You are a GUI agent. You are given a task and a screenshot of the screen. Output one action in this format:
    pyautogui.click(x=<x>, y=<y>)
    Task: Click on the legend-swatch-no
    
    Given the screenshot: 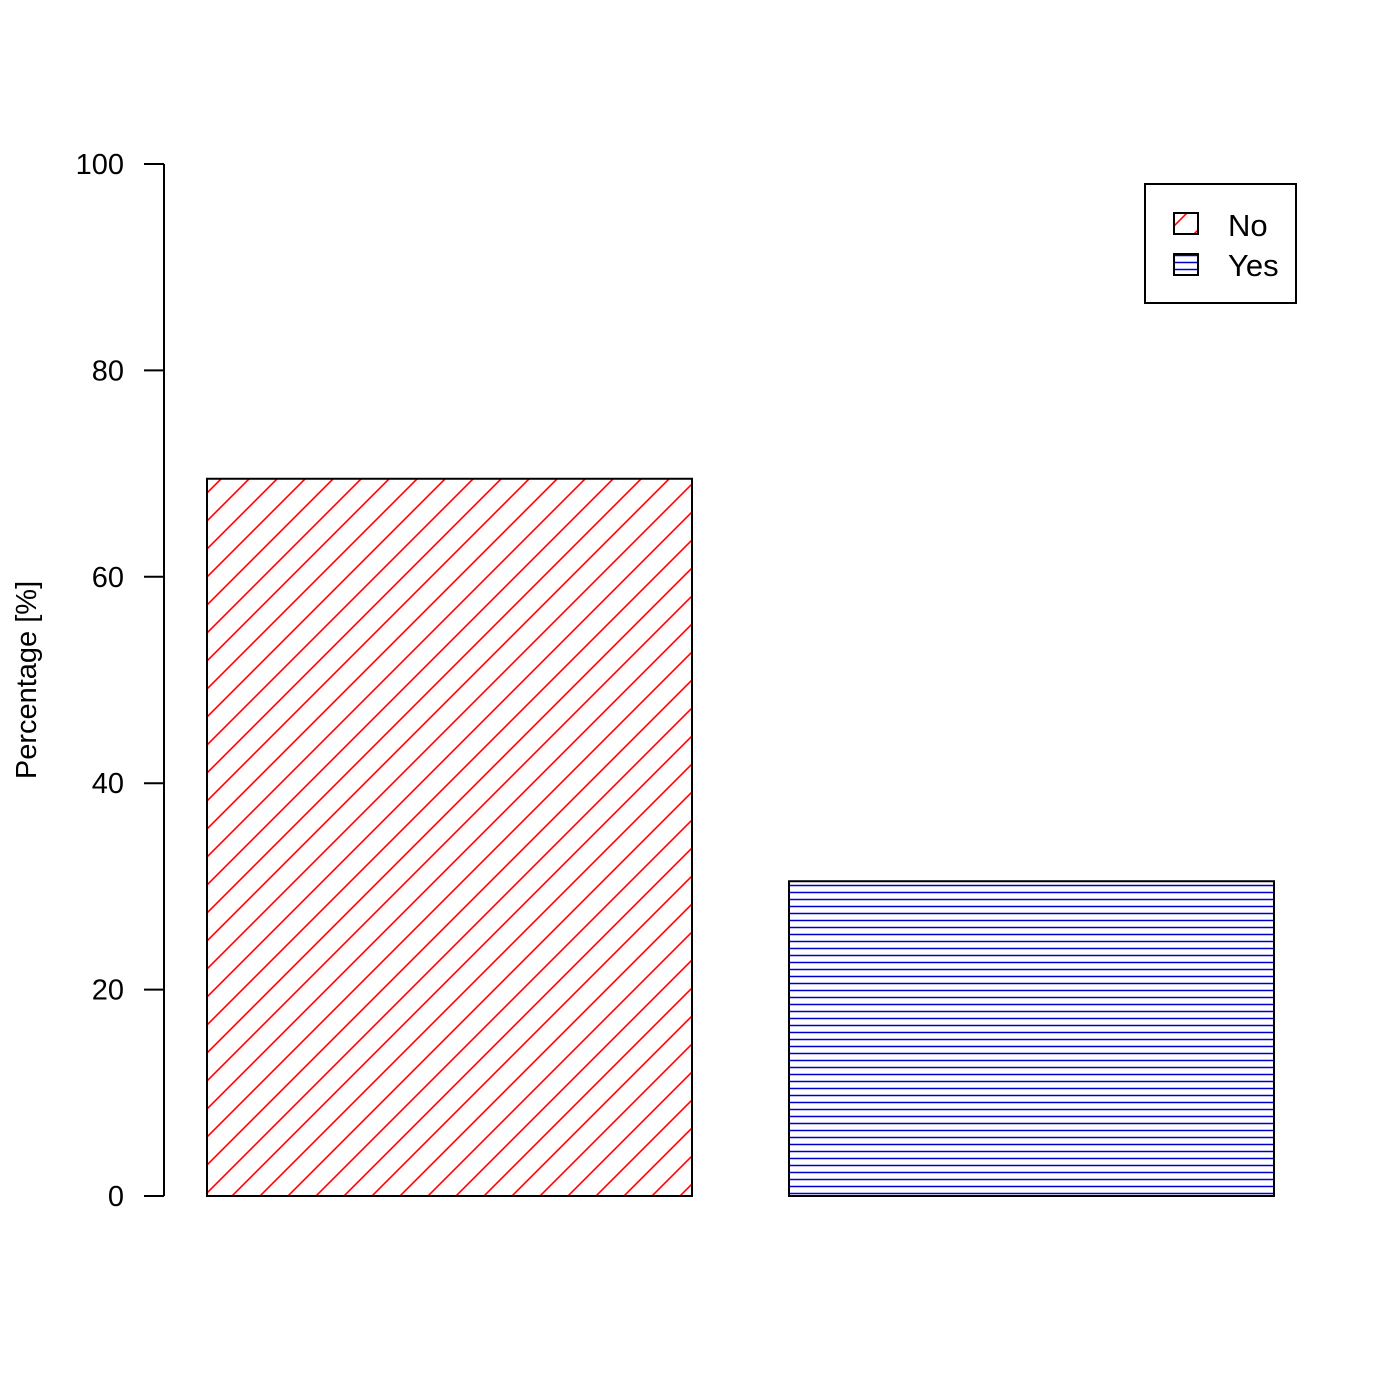 What is the action you would take?
    pyautogui.click(x=1186, y=223)
    